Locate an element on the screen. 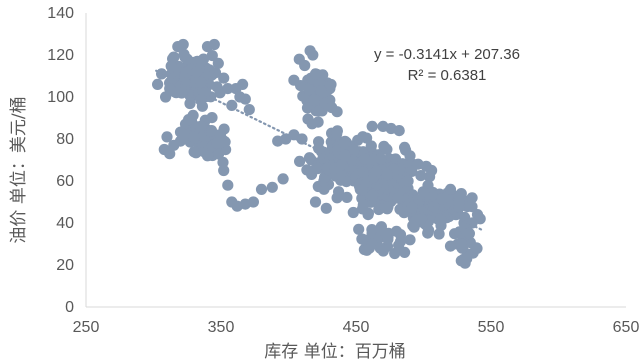 The image size is (641, 363). x-tick-label: 450 is located at coordinates (356, 327).